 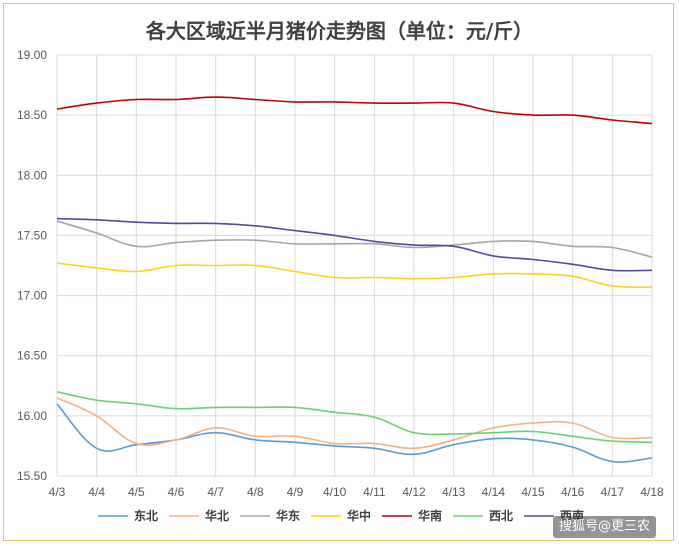 I want to click on x-tick-label: 4/9, so click(x=295, y=492).